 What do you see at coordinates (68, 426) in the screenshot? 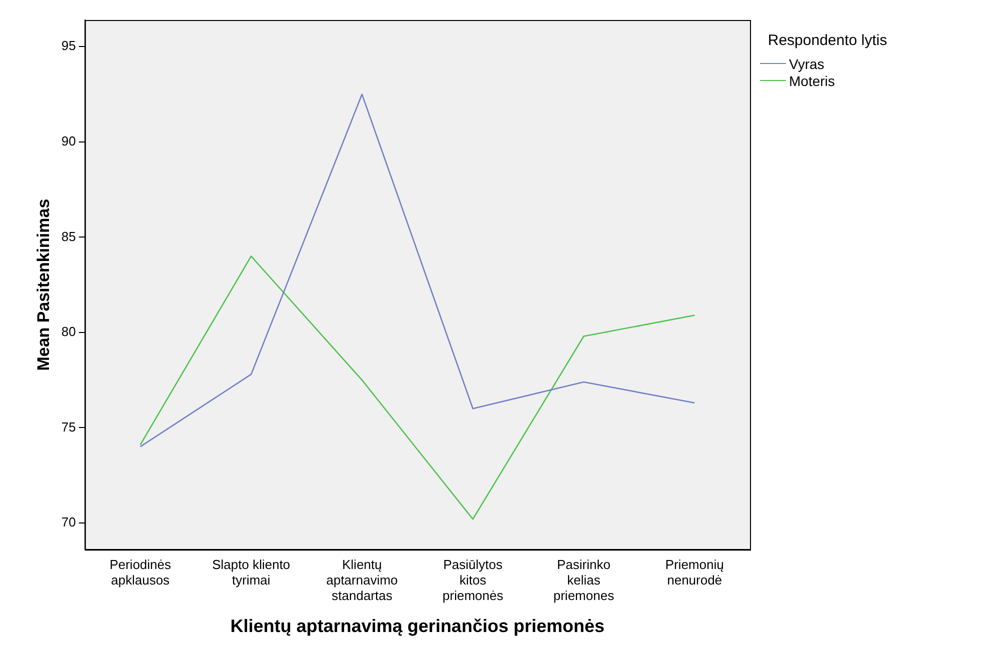
I see `y-tick-label: 75` at bounding box center [68, 426].